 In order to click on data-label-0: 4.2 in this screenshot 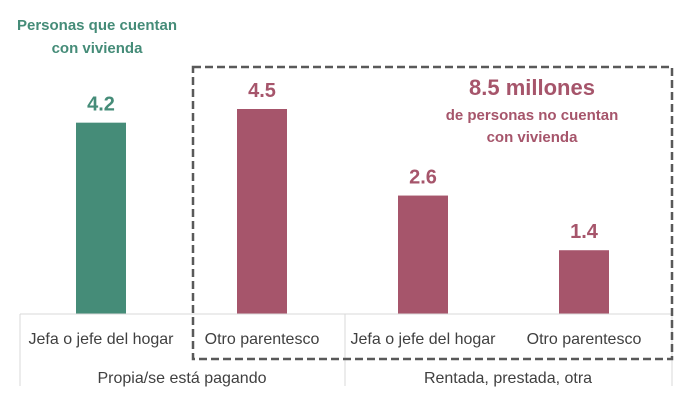, I will do `click(101, 105)`.